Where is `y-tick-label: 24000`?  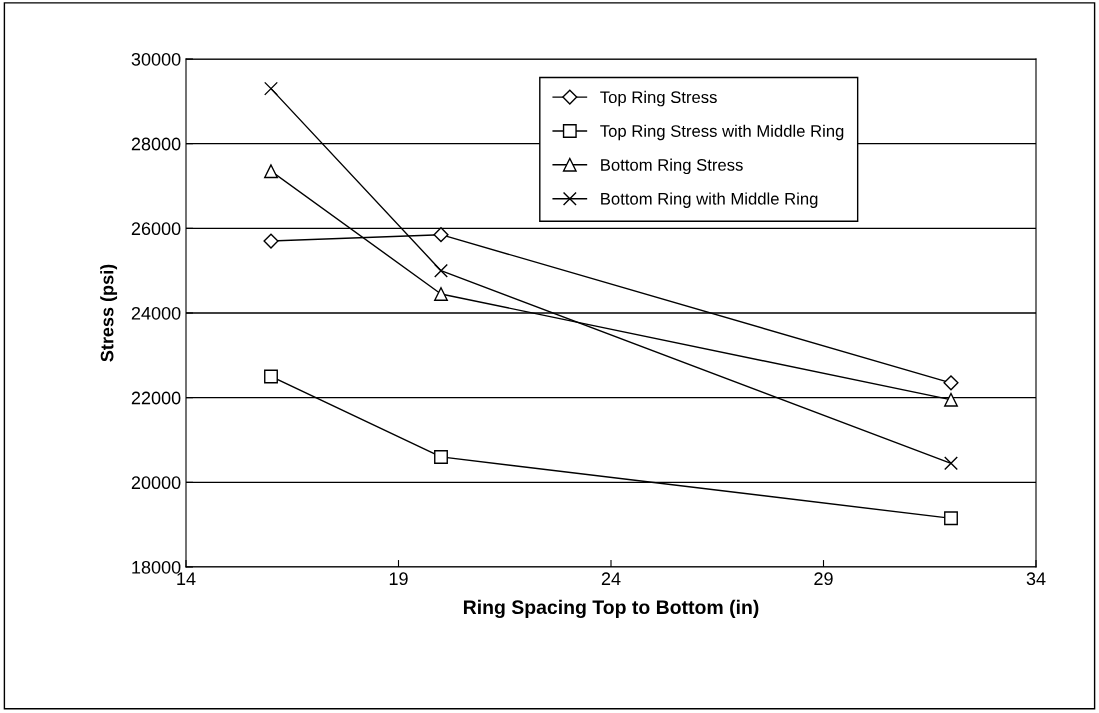
y-tick-label: 24000 is located at coordinates (156, 313).